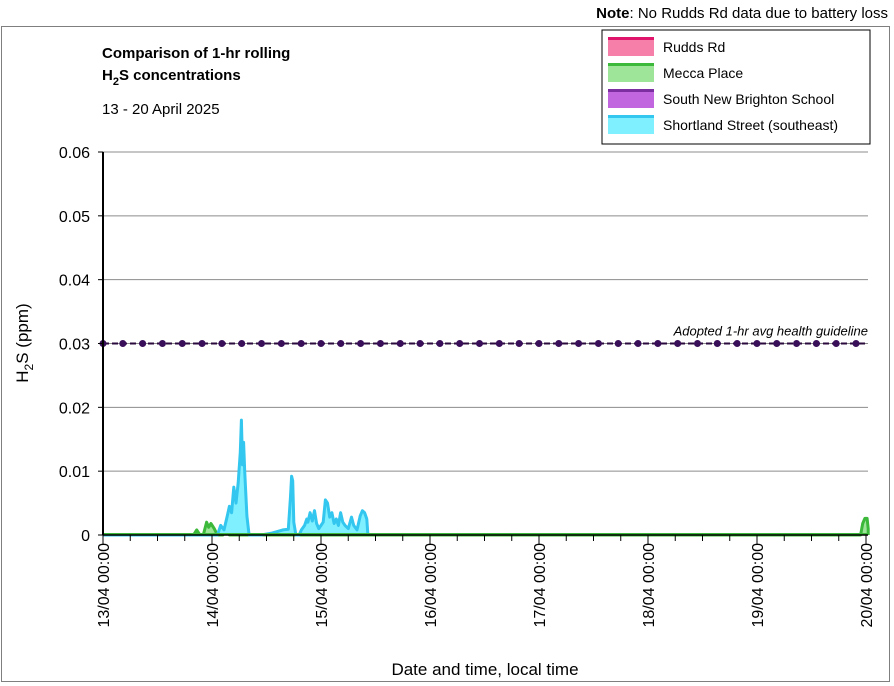  What do you see at coordinates (750, 125) in the screenshot?
I see `legend-label-3: Shortland Street (southeast)` at bounding box center [750, 125].